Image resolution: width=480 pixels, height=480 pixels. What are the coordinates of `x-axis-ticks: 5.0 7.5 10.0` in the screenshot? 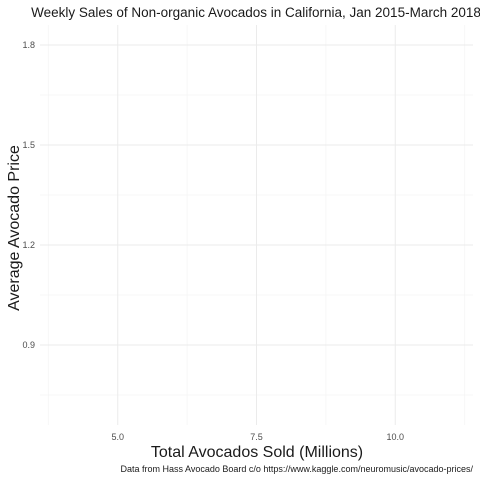 It's located at (257, 437).